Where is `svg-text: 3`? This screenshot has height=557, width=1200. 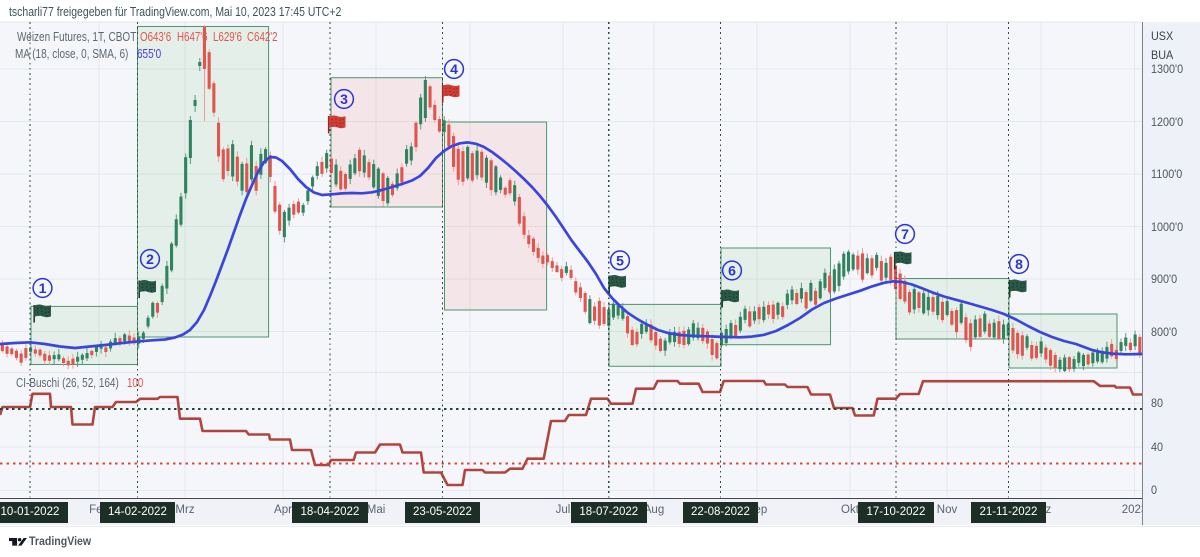
svg-text: 3 is located at coordinates (344, 99).